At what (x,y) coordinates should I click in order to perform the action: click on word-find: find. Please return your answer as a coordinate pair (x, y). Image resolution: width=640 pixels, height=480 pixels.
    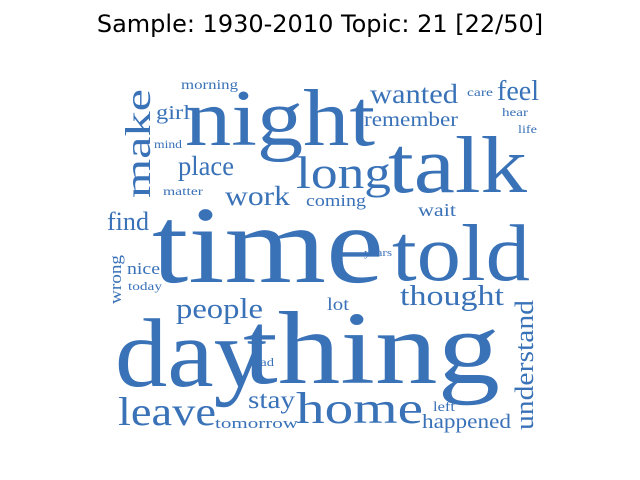
    Looking at the image, I should click on (128, 221).